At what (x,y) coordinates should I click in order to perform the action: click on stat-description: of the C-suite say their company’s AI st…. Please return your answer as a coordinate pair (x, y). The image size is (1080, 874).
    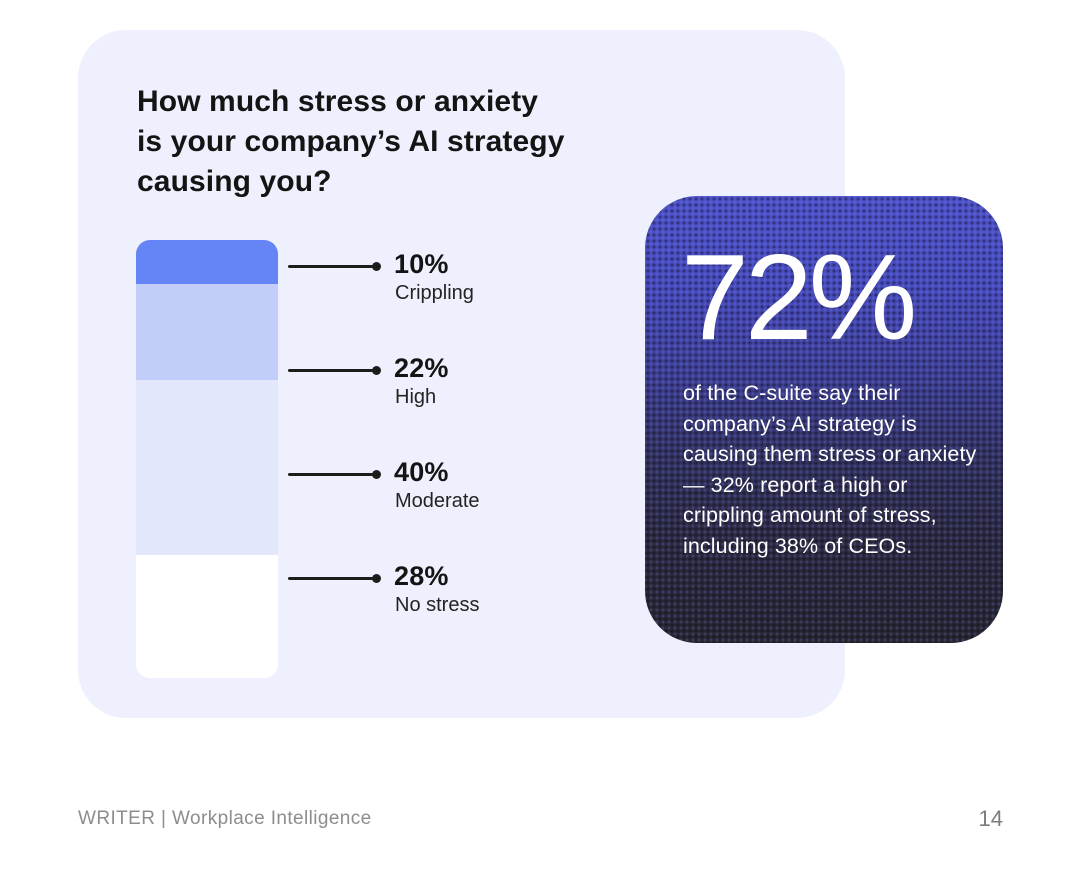
    Looking at the image, I should click on (830, 469).